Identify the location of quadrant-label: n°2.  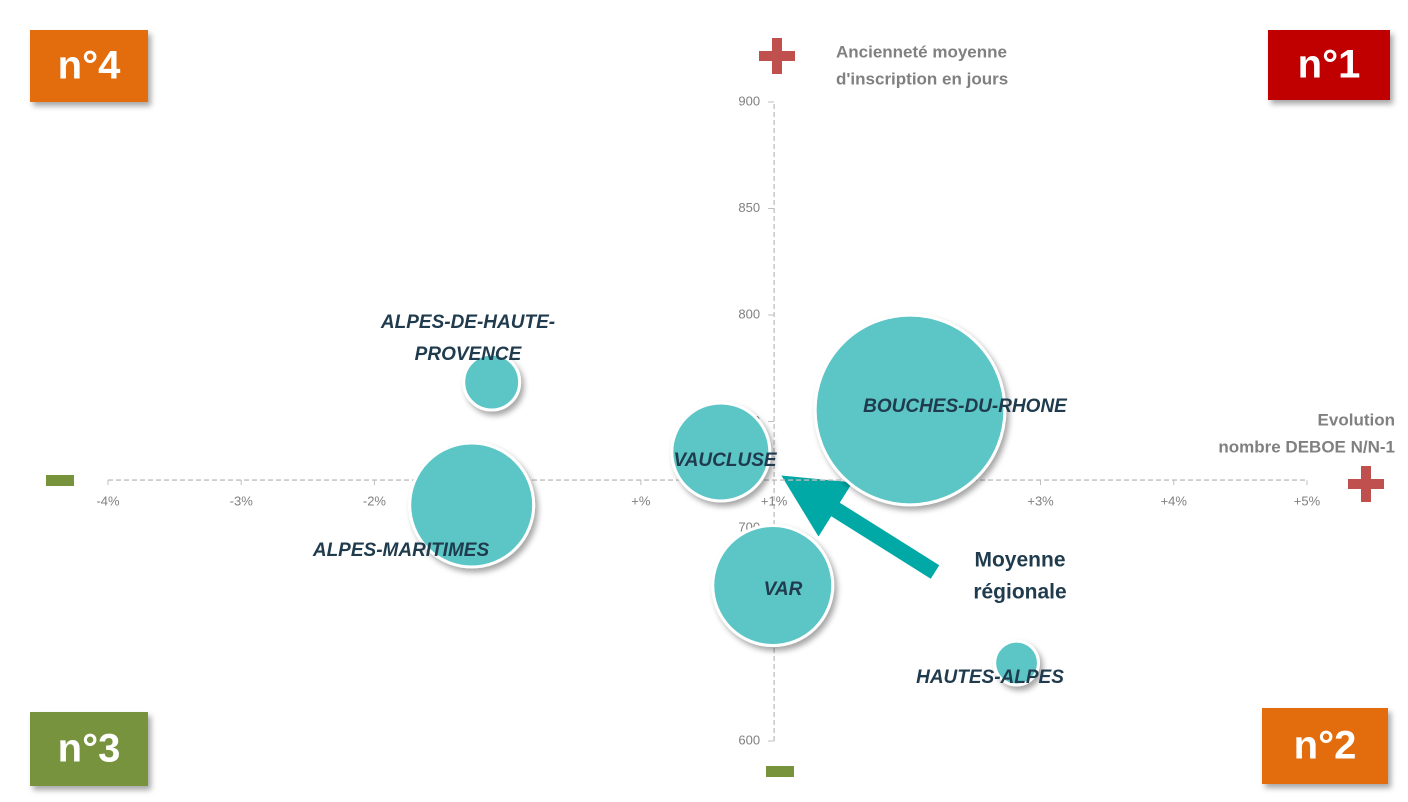
(1325, 746).